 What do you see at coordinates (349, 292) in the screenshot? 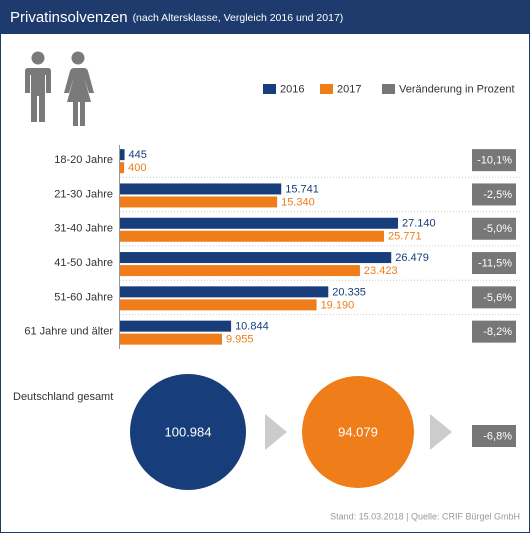
I see `value-label: 20.335` at bounding box center [349, 292].